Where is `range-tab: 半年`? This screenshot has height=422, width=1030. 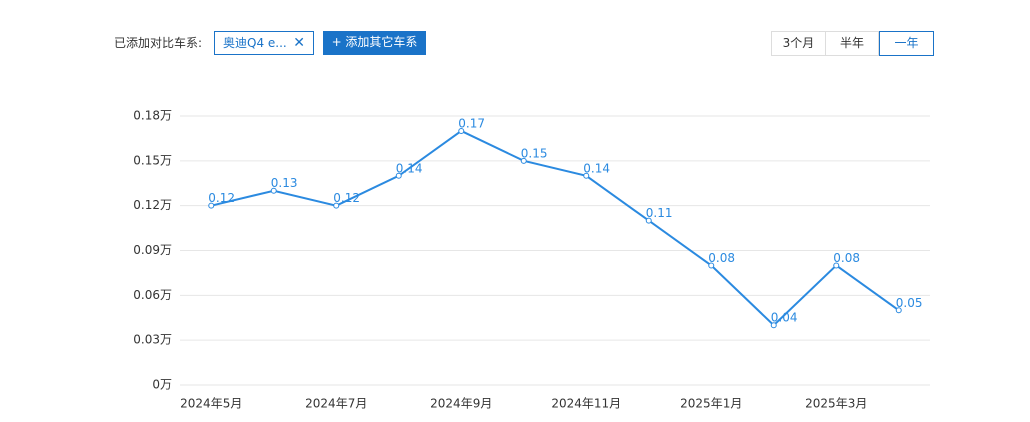 range-tab: 半年 is located at coordinates (852, 43).